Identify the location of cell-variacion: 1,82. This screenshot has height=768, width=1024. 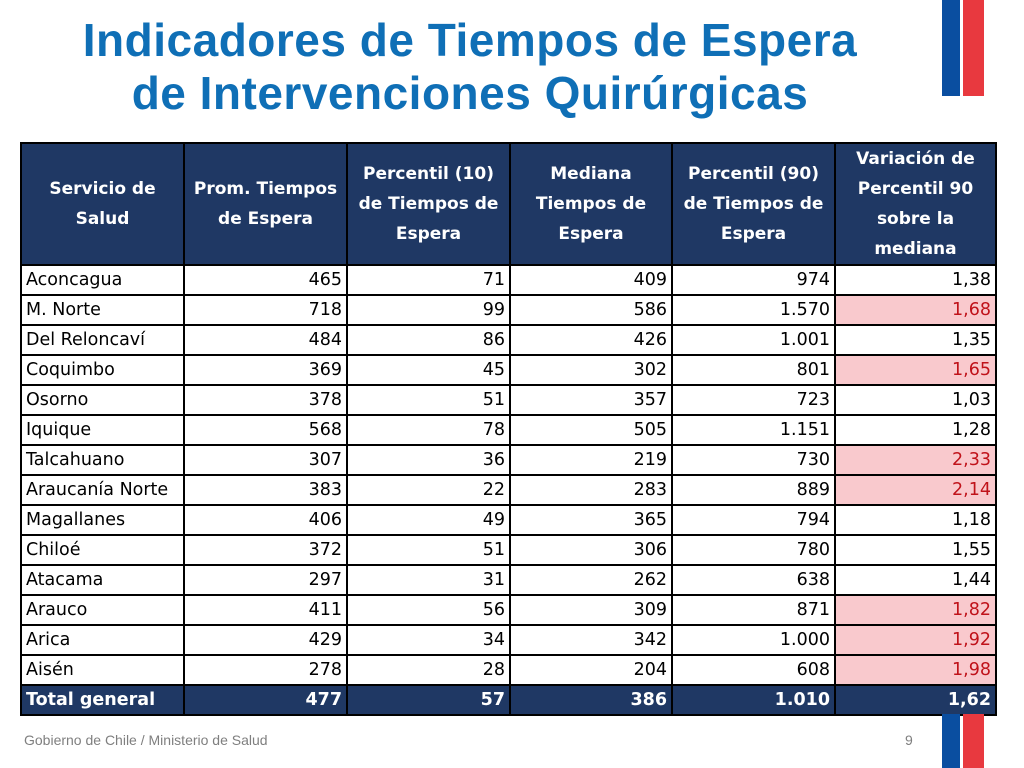
(915, 610).